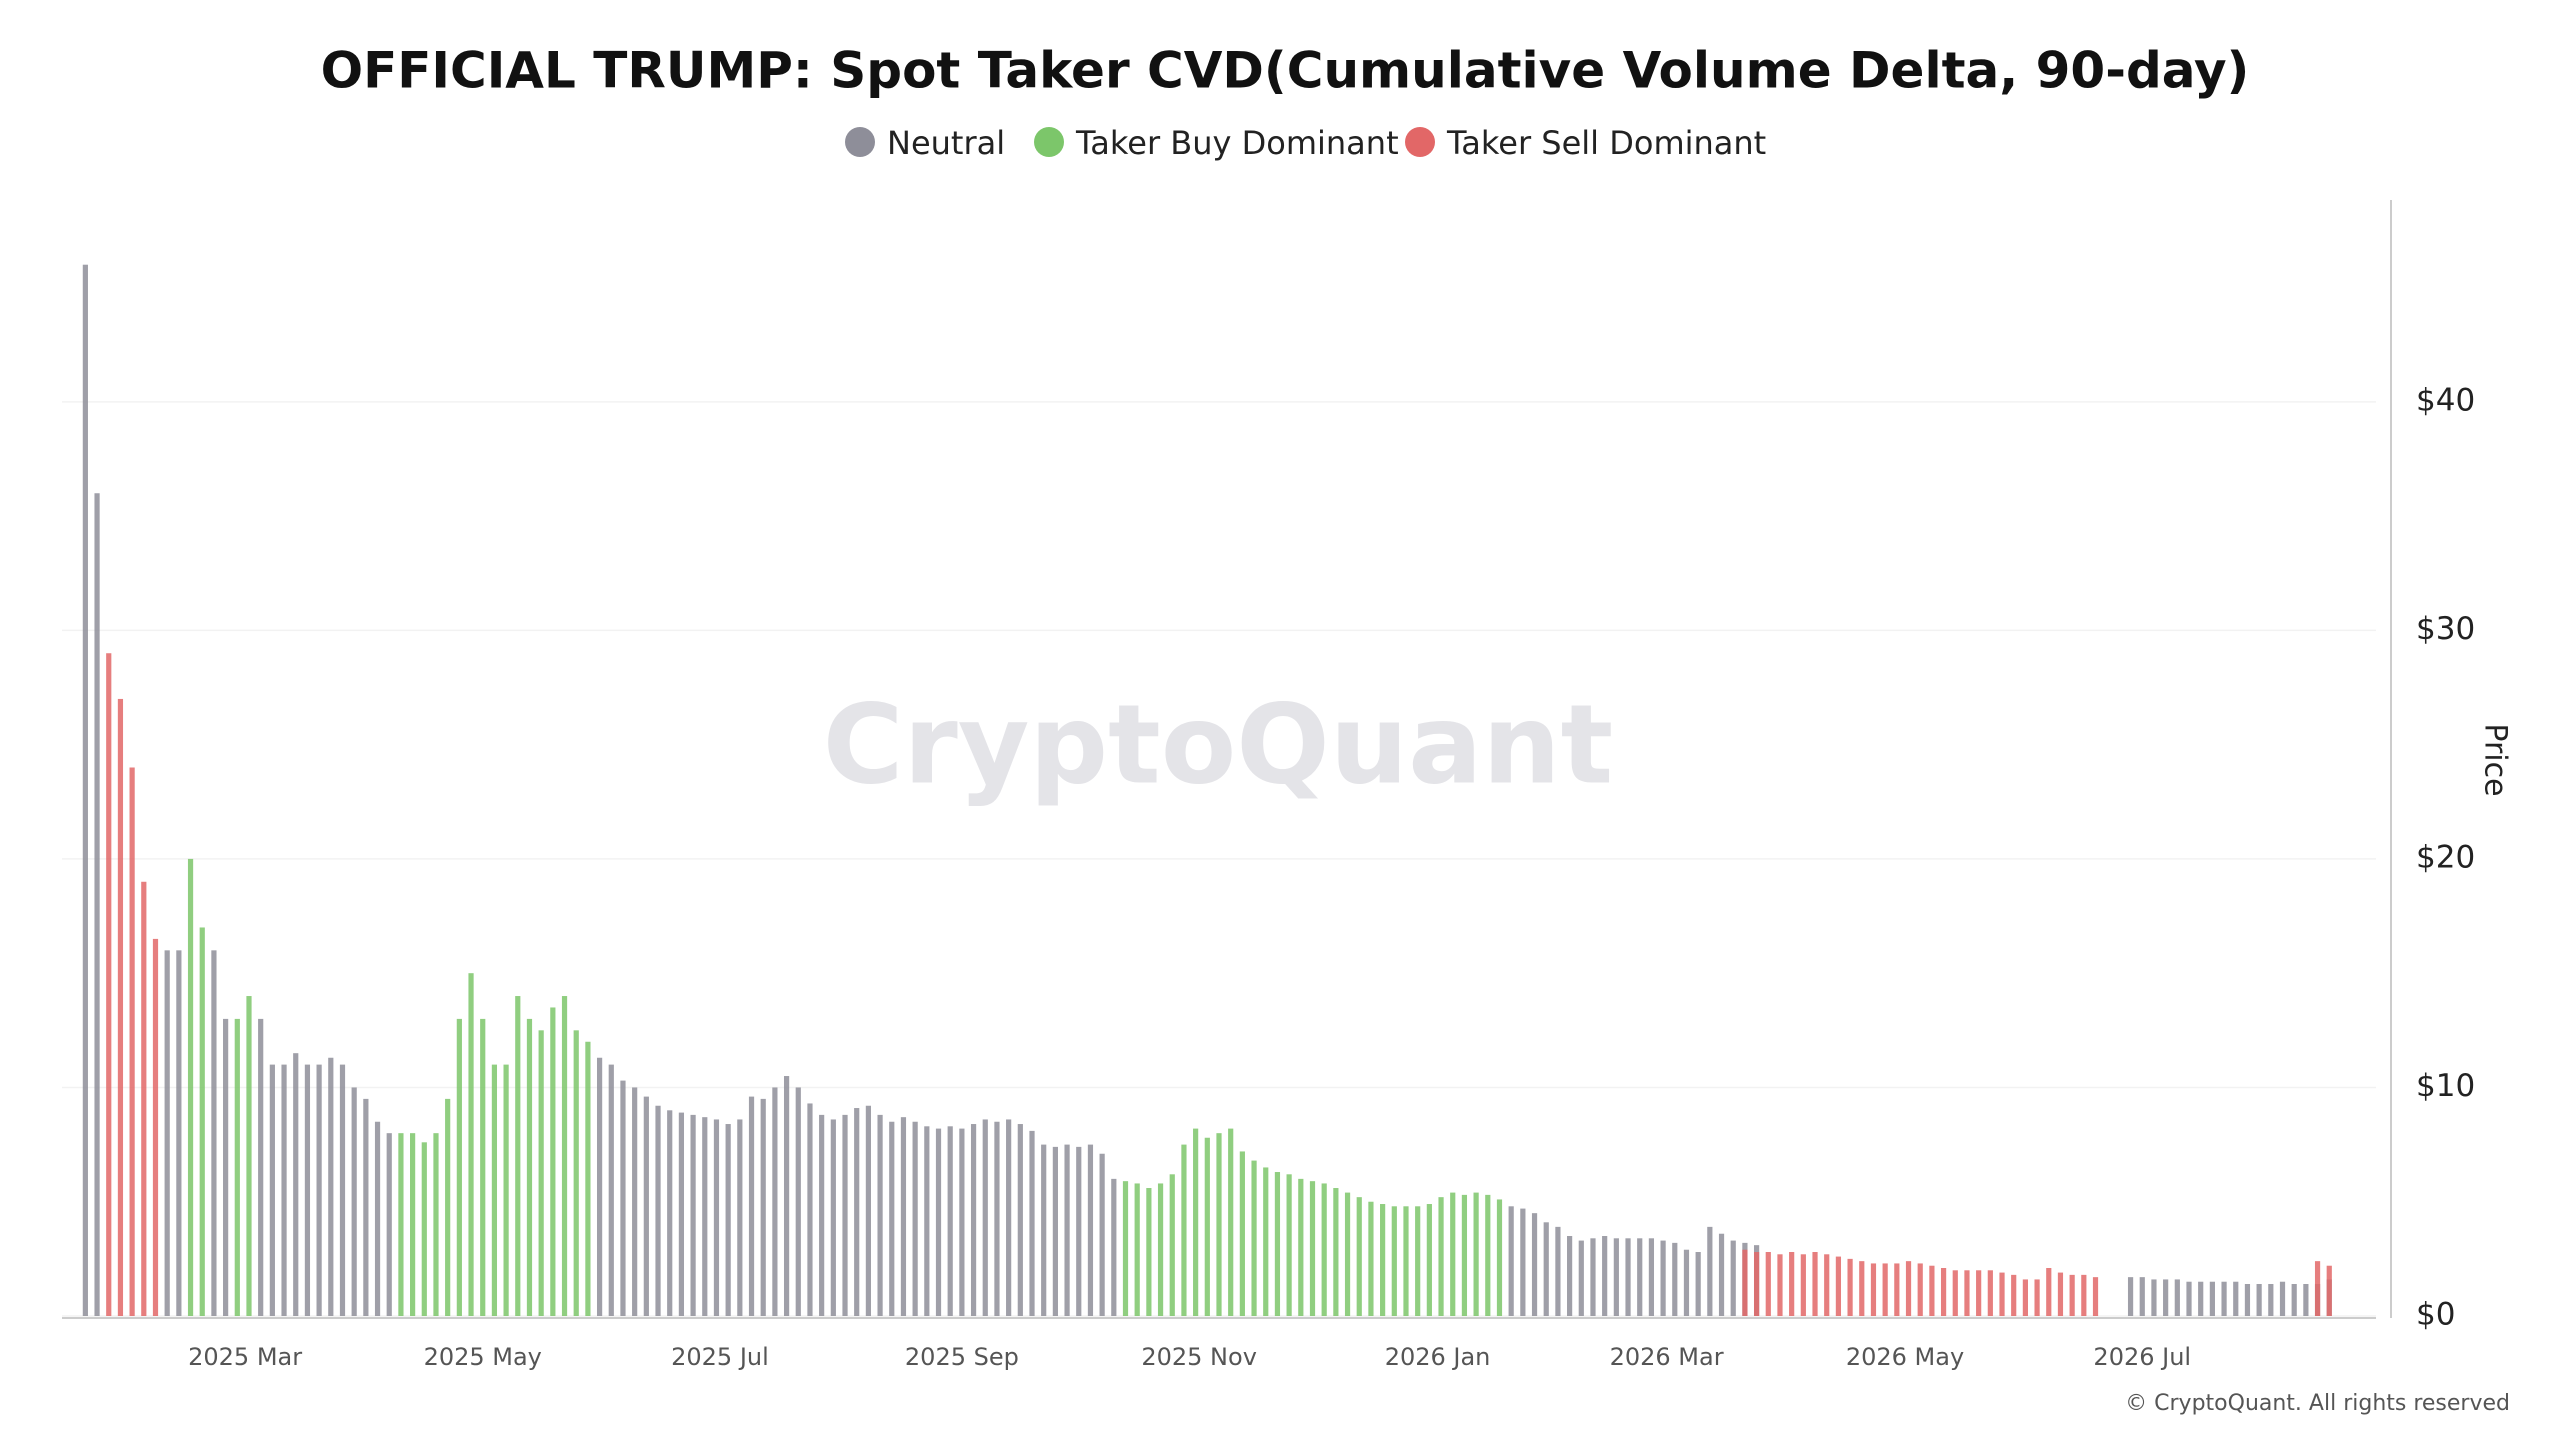 Image resolution: width=2560 pixels, height=1440 pixels. Describe the element at coordinates (2445, 400) in the screenshot. I see `y-tick-label: $40` at that location.